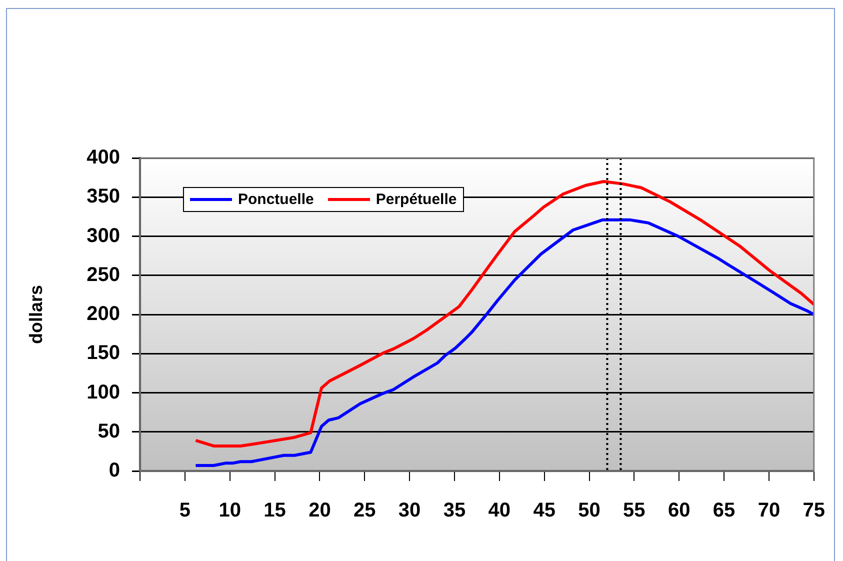  Describe the element at coordinates (769, 511) in the screenshot. I see `x-tick-label: 70` at that location.